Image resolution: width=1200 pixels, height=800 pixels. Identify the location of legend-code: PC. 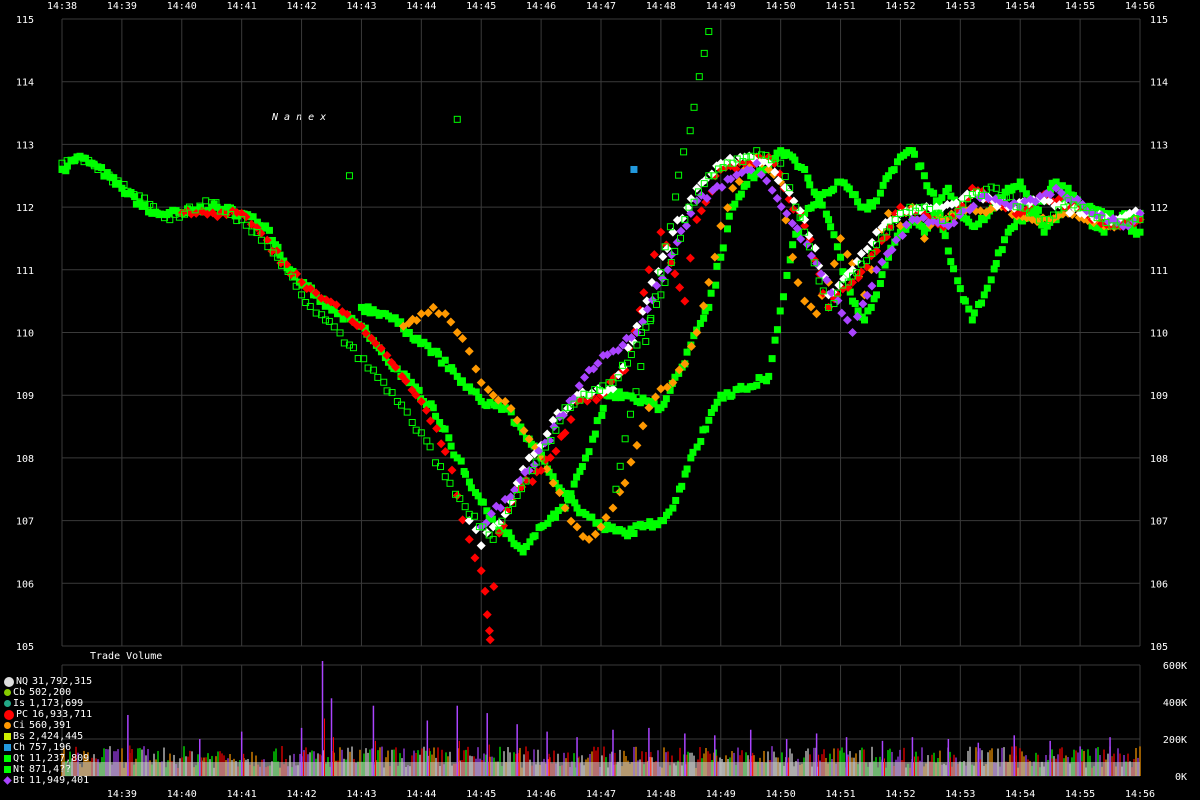
(22, 714).